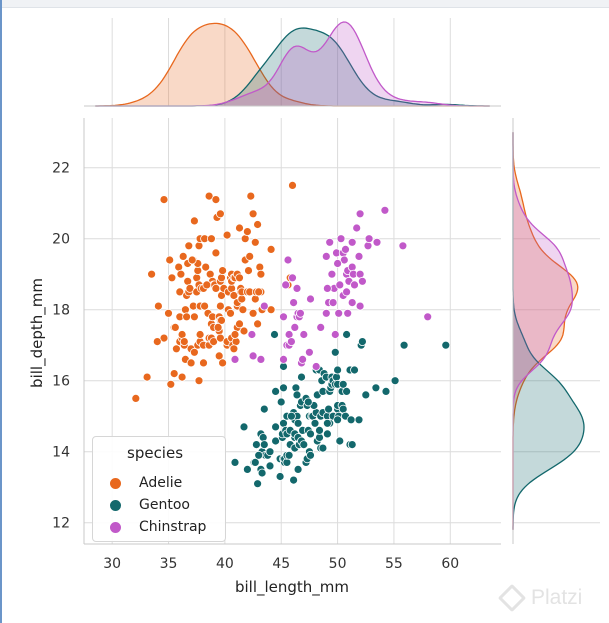 The width and height of the screenshot is (609, 623). What do you see at coordinates (164, 505) in the screenshot?
I see `legend-label-gentoo: Gentoo` at bounding box center [164, 505].